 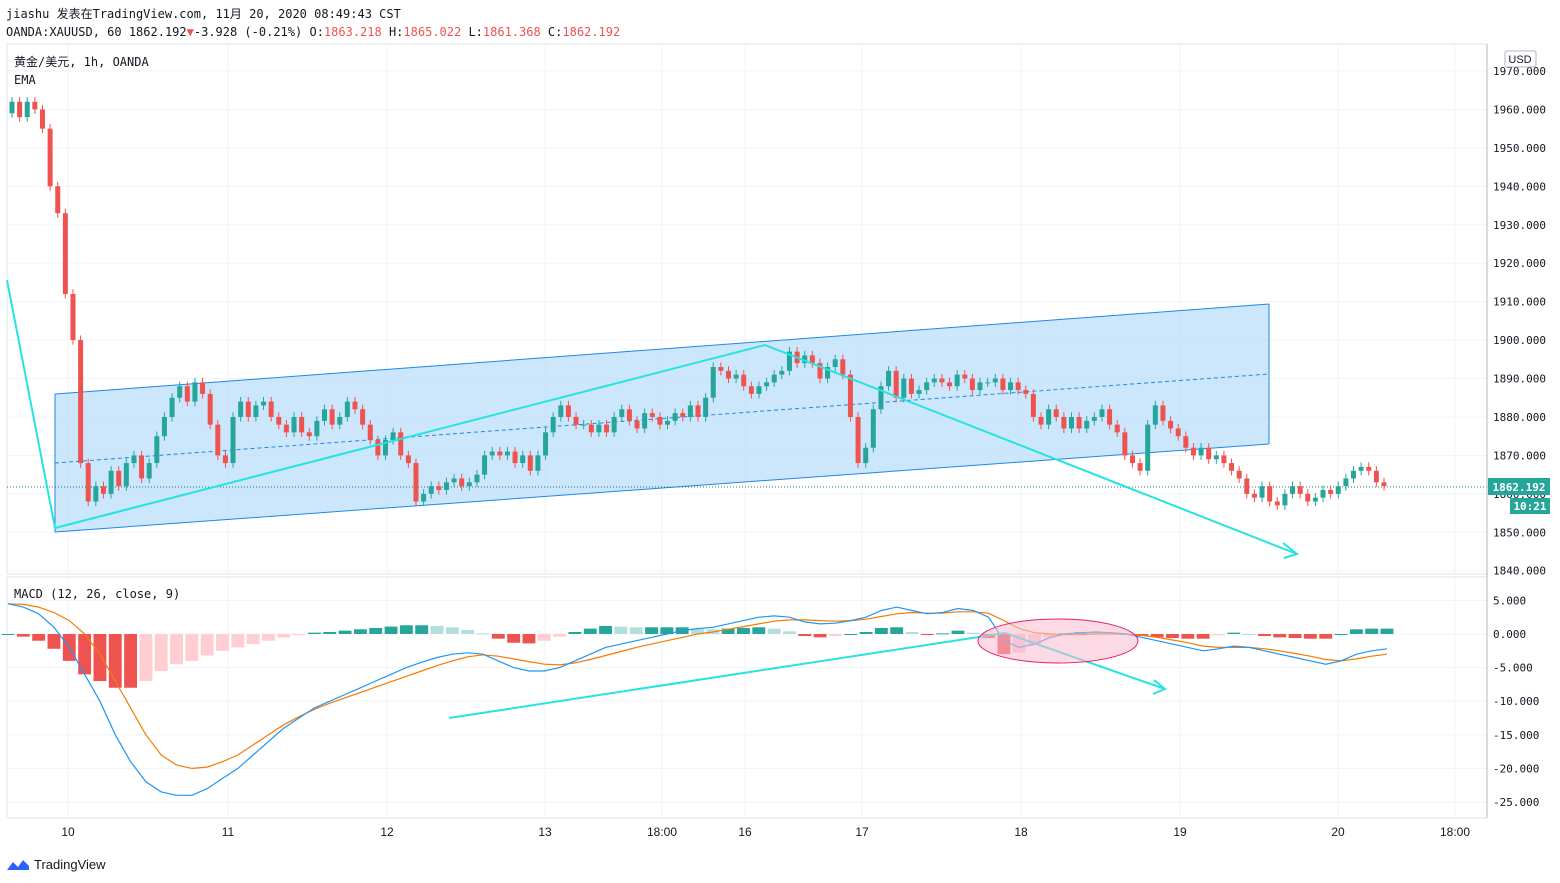 What do you see at coordinates (64, 32) in the screenshot?
I see `symbol-id: OANDA:XAUUSD, 60` at bounding box center [64, 32].